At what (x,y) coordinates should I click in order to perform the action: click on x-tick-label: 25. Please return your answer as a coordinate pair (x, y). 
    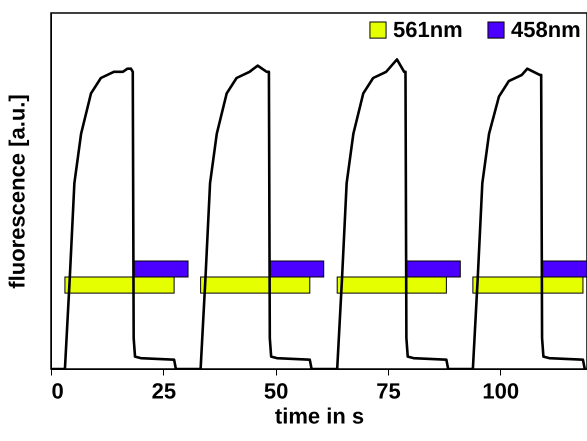
    Looking at the image, I should click on (164, 391).